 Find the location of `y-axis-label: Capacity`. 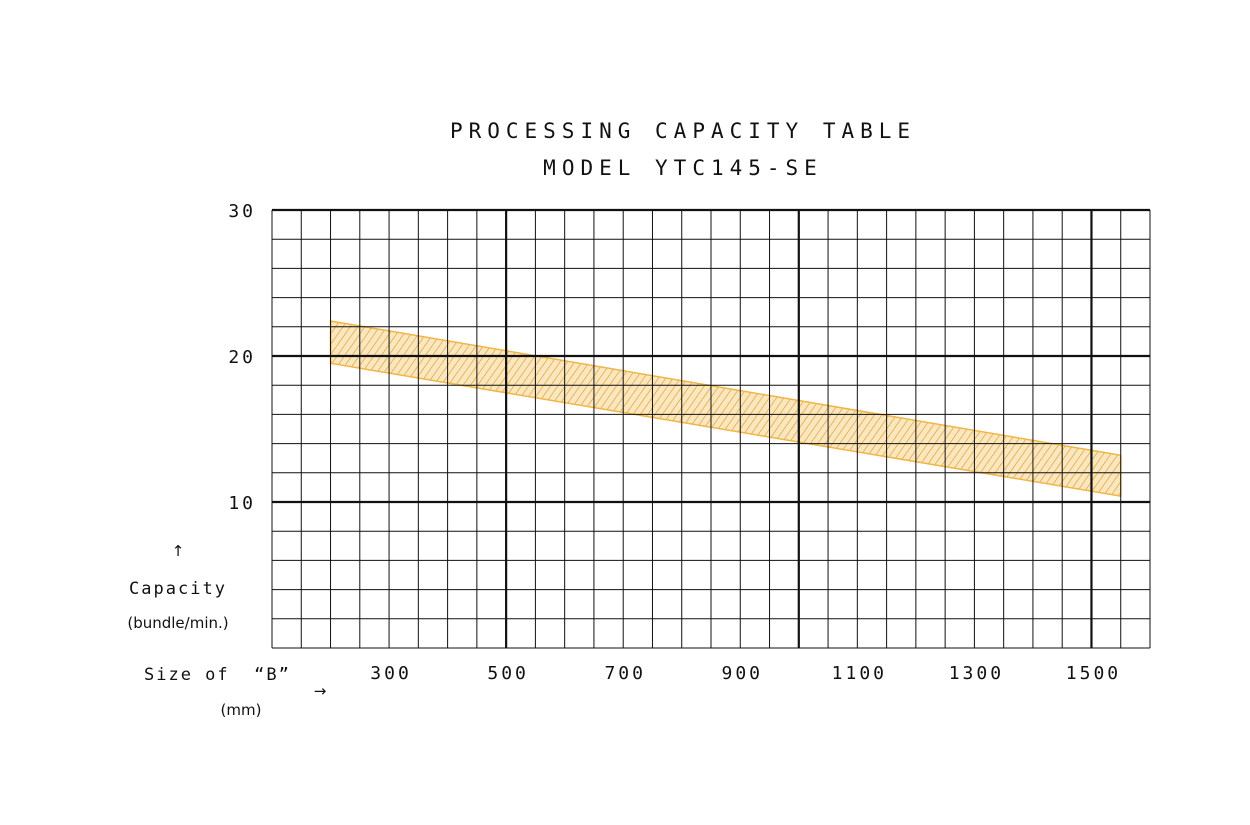

y-axis-label: Capacity is located at coordinates (178, 589).